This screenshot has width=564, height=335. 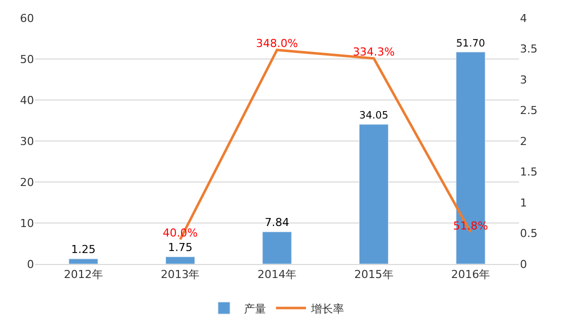 I want to click on y-tick-label: 20, so click(x=27, y=182).